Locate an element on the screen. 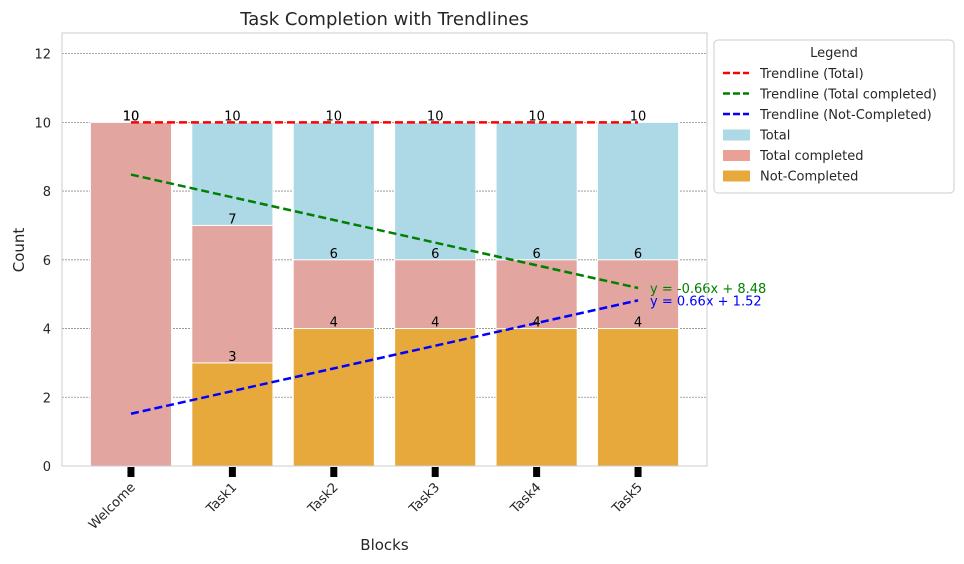 The width and height of the screenshot is (964, 564). data-label: 3 is located at coordinates (232, 357).